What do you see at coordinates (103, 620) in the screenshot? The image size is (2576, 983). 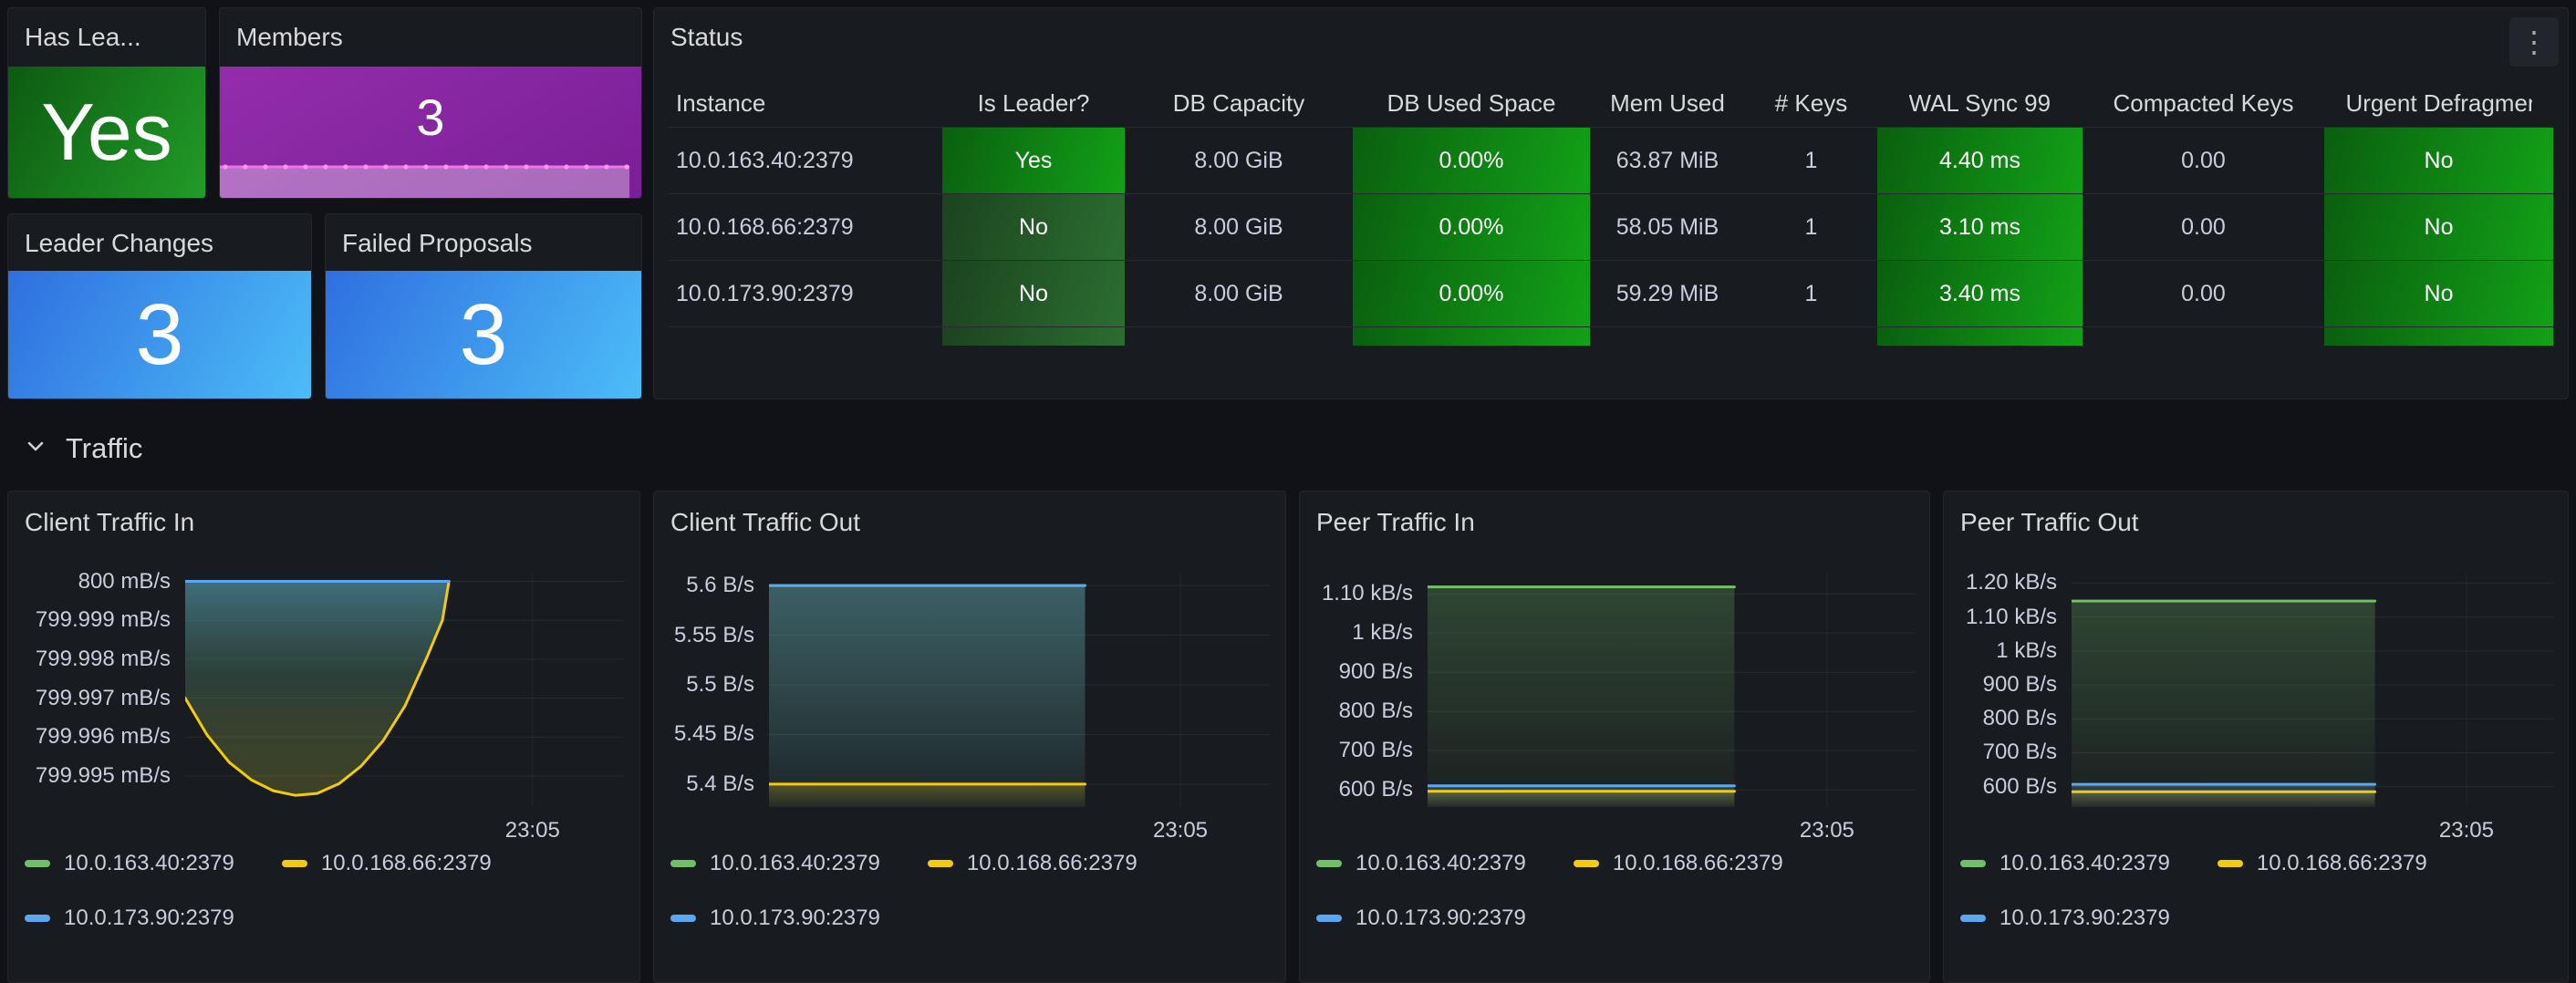 I see `y-axis-tick-label: 799.999 mB/s` at bounding box center [103, 620].